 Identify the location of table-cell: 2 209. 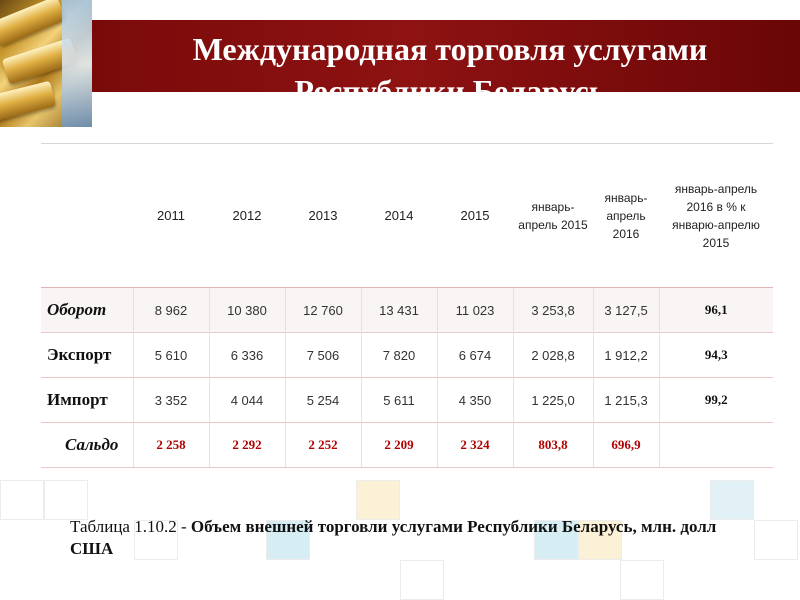
(398, 445).